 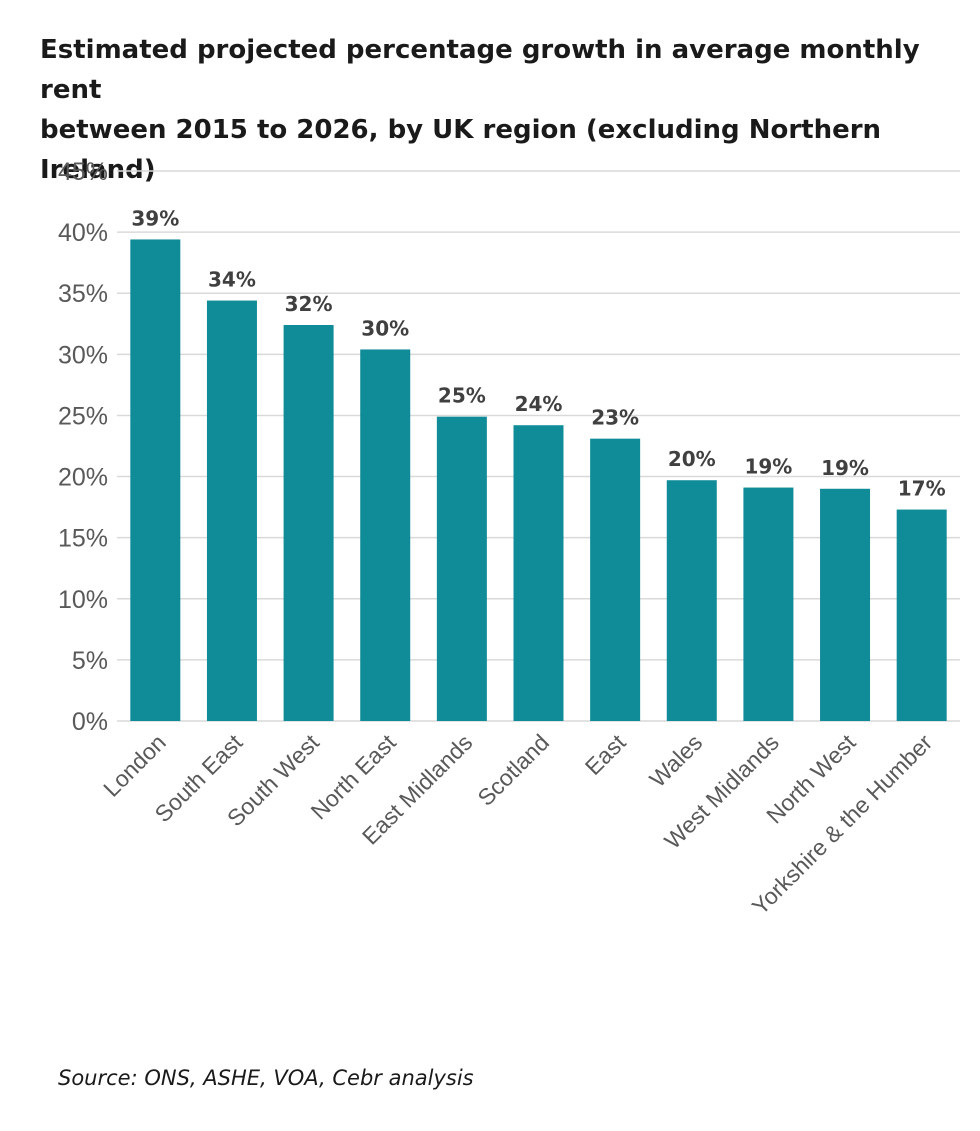 What do you see at coordinates (539, 404) in the screenshot?
I see `data-label: 24%` at bounding box center [539, 404].